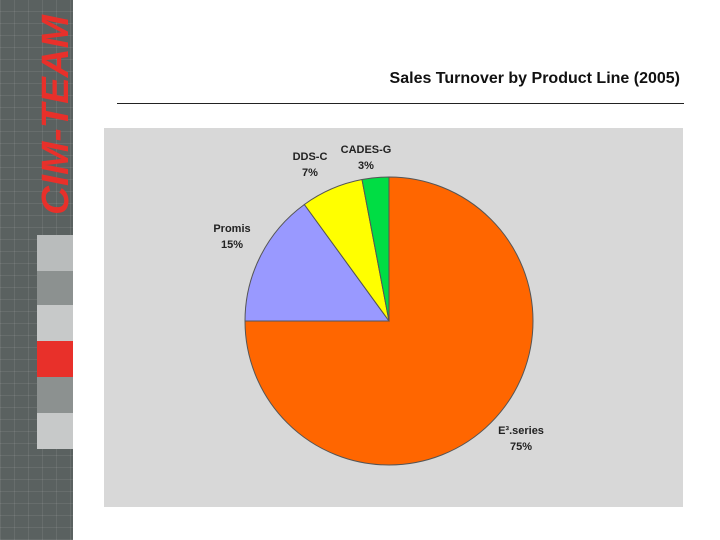 The image size is (720, 540). I want to click on slice-value-label-e-series: 75%, so click(521, 447).